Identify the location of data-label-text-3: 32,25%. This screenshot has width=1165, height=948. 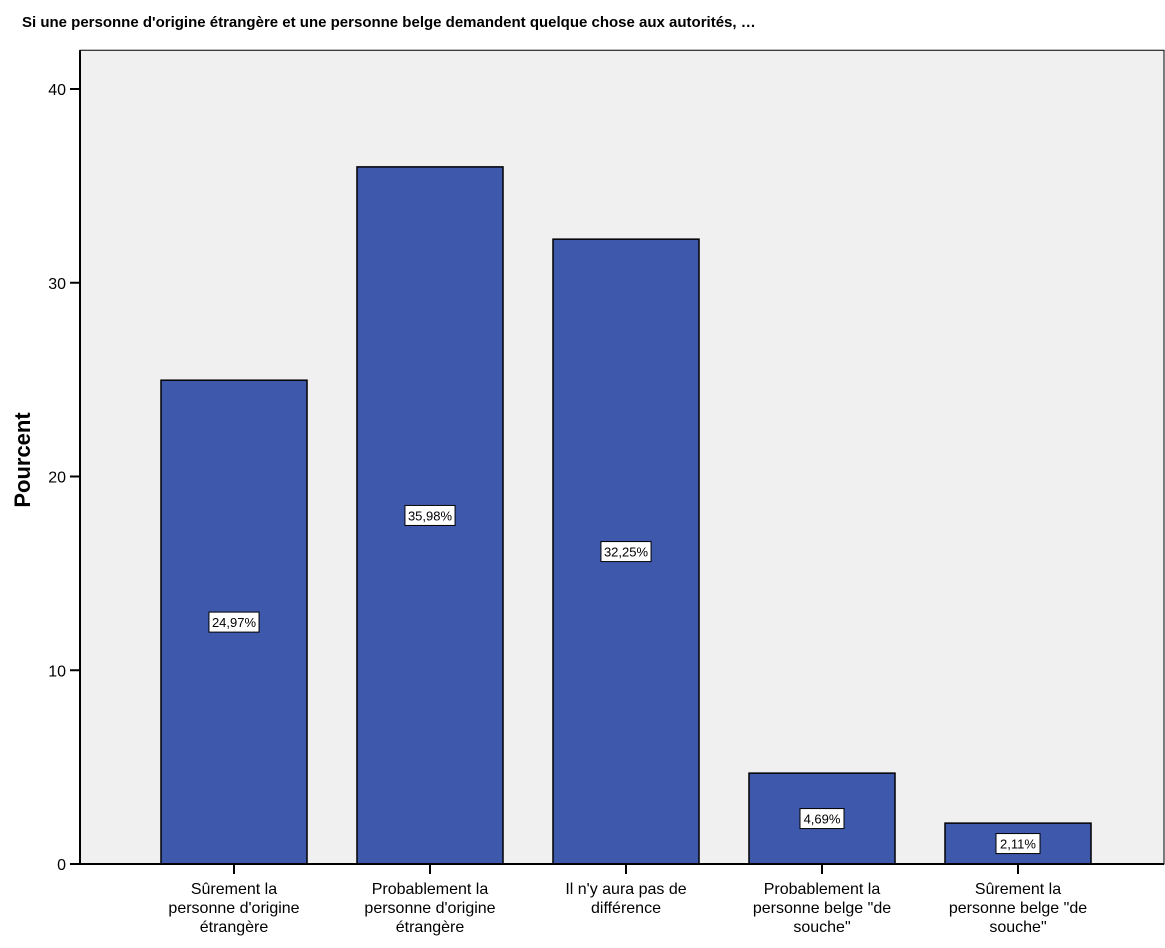
(626, 552).